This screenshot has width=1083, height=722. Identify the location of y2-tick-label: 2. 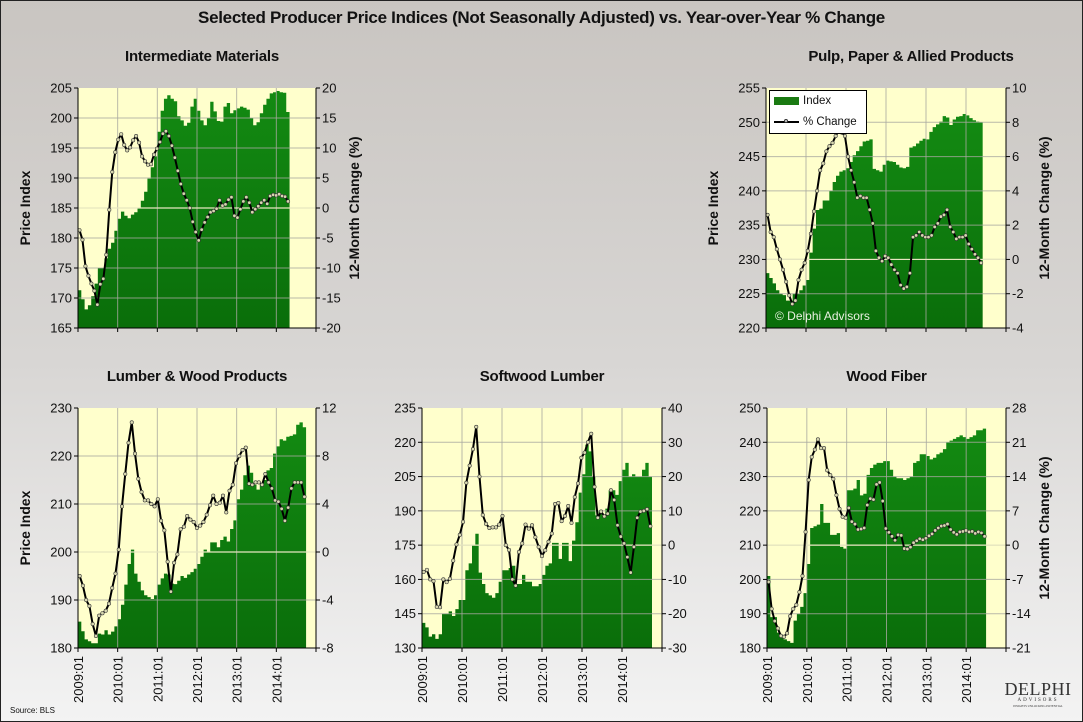
(1015, 225).